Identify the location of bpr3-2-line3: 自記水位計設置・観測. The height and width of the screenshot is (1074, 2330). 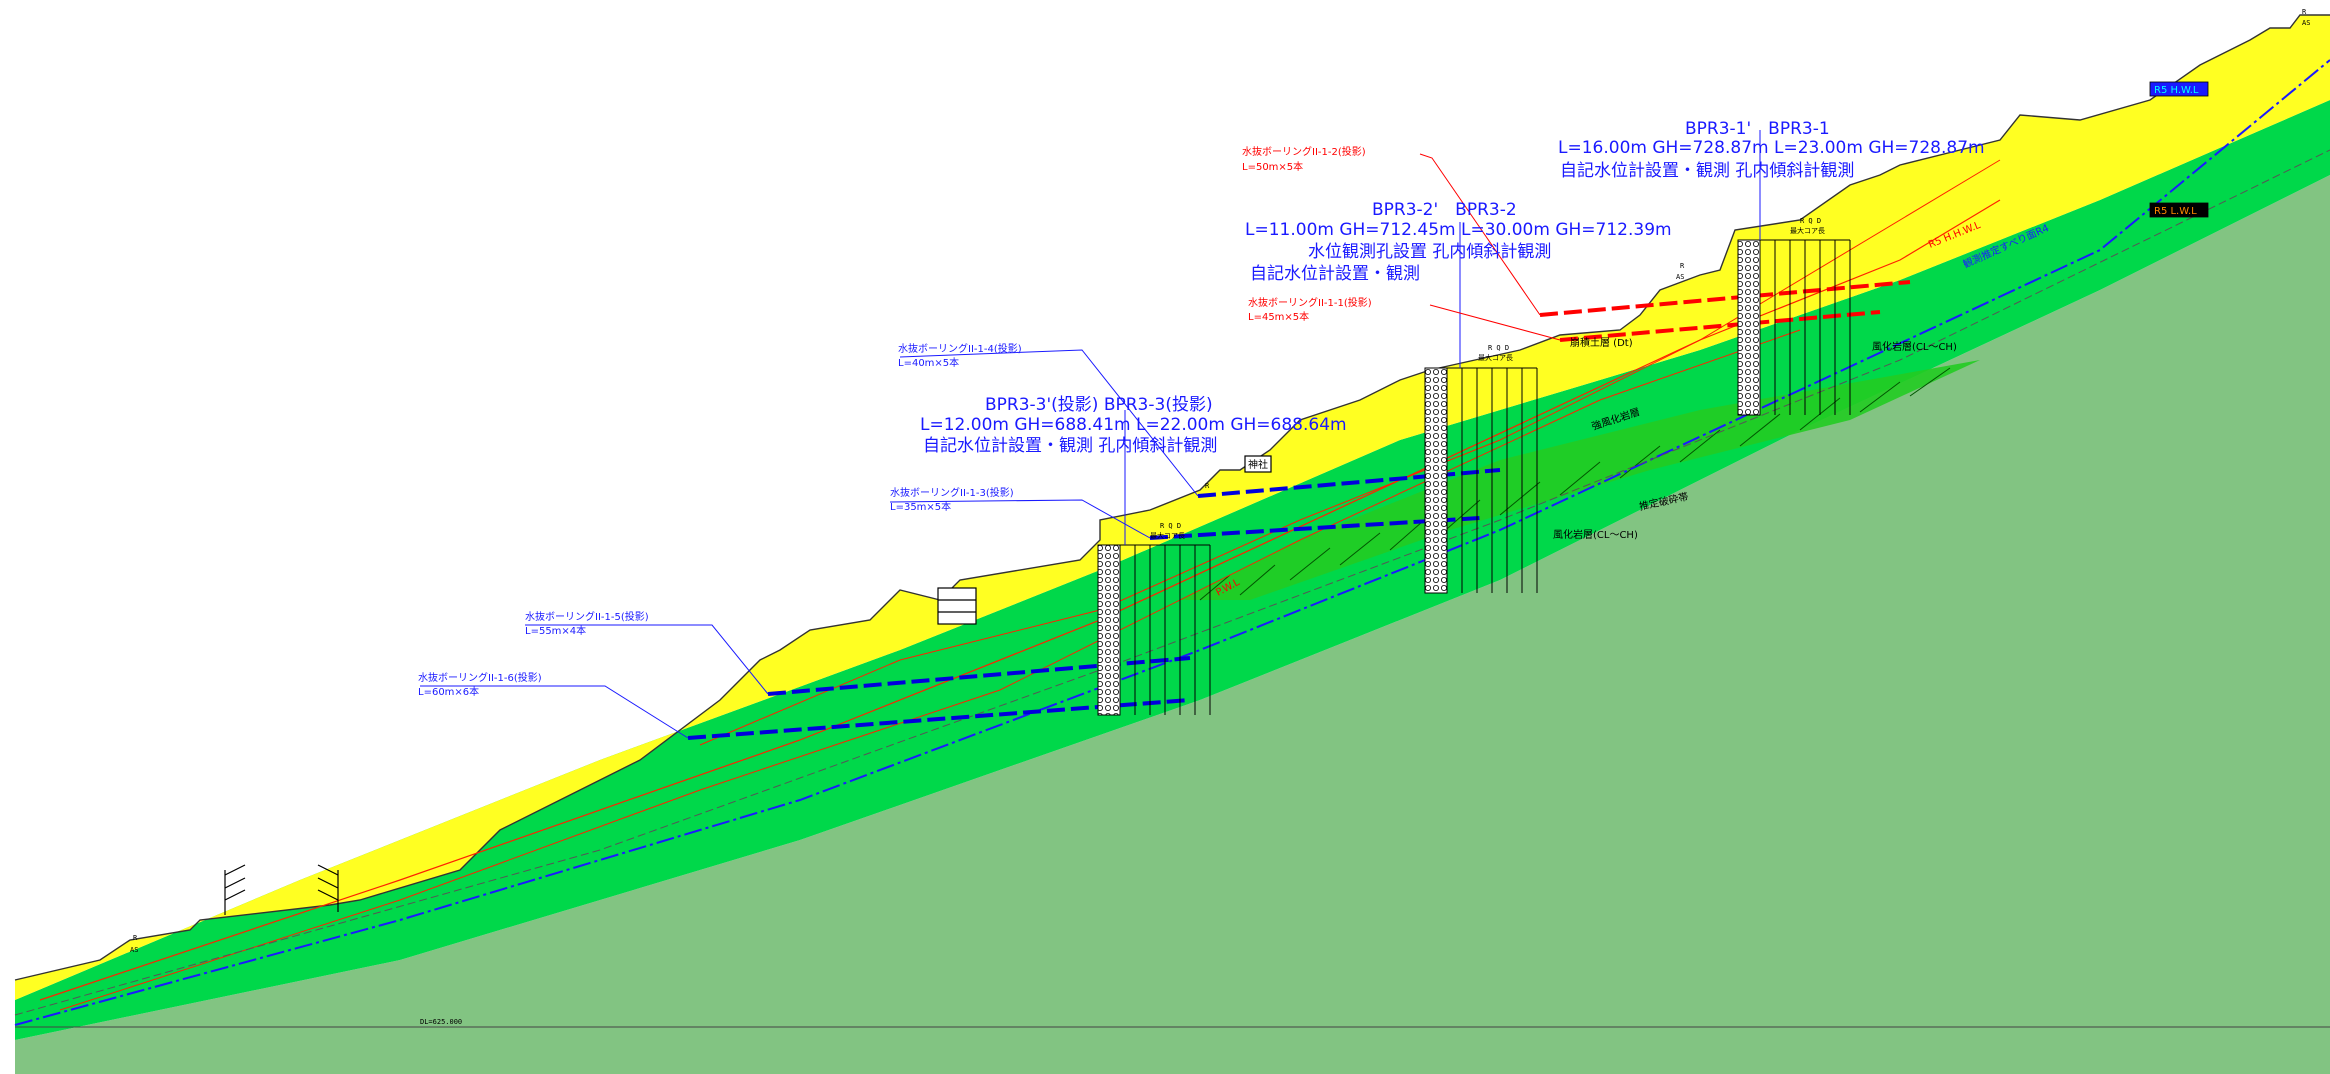
(1335, 274).